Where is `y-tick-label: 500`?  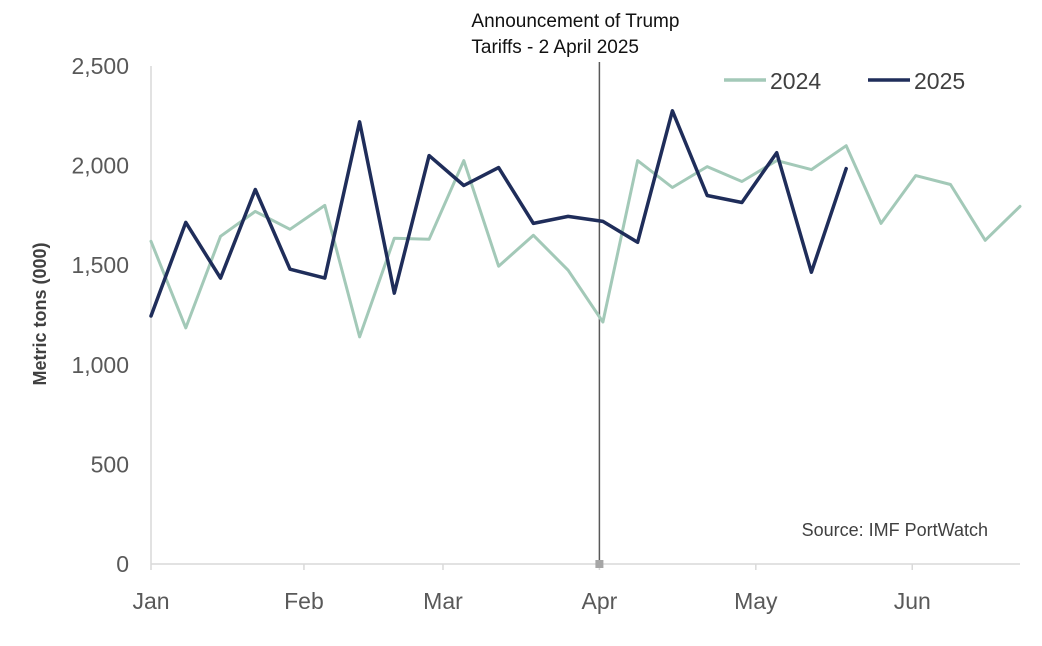 y-tick-label: 500 is located at coordinates (110, 464).